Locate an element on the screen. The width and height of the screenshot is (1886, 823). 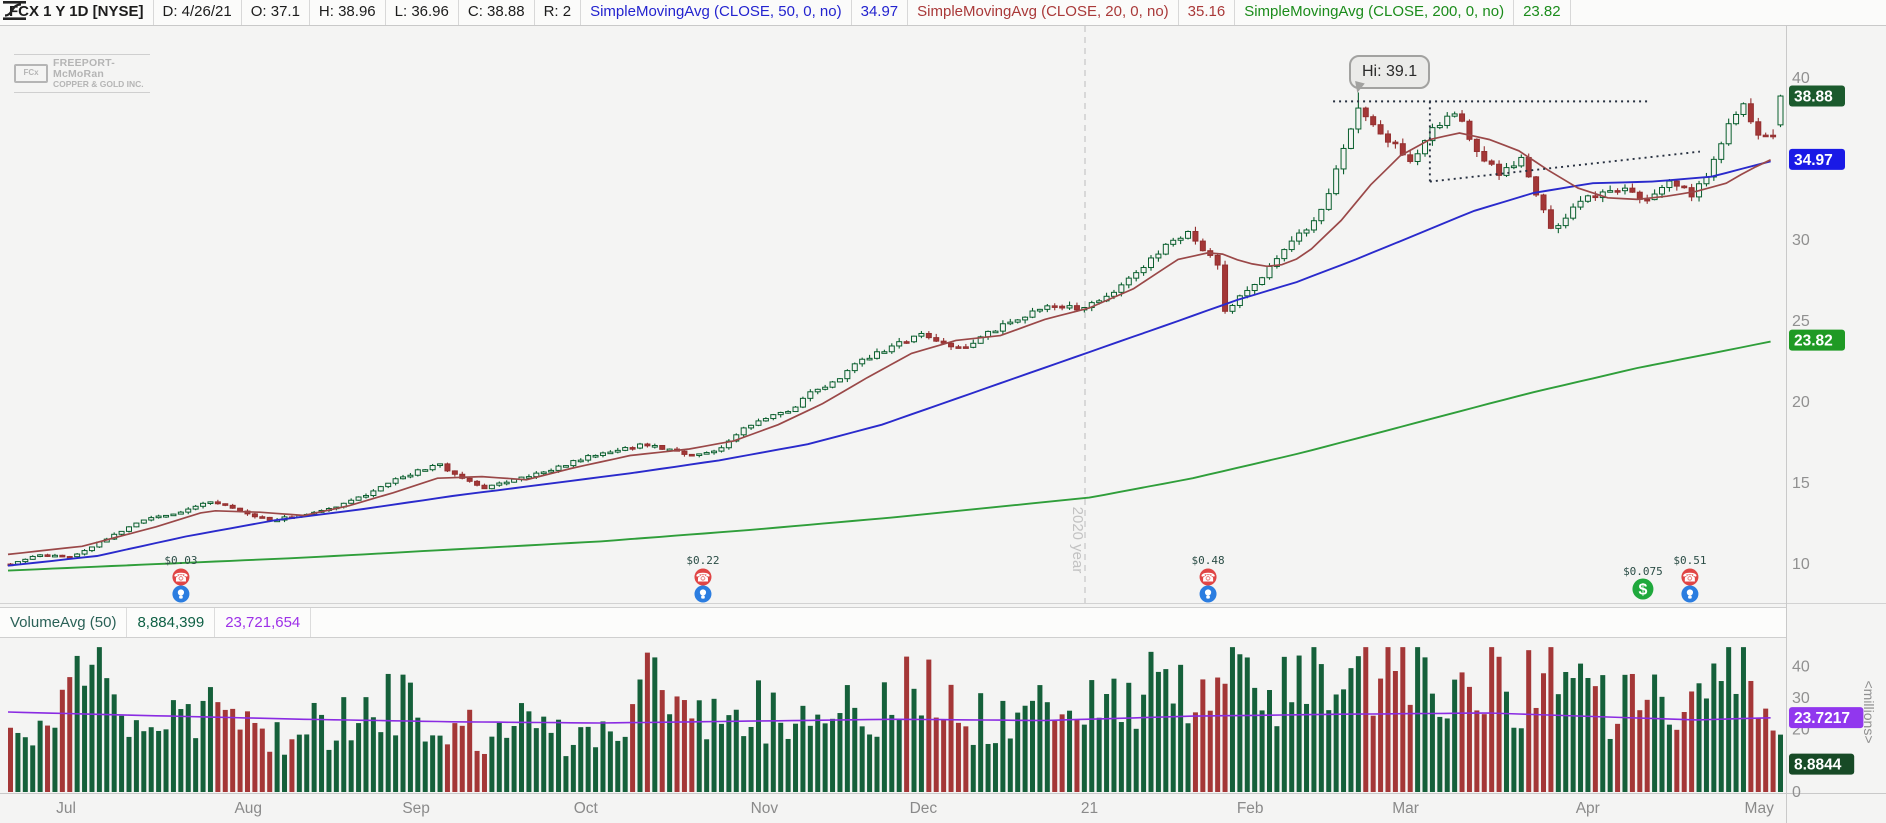
volume-badge-value: 23.7217 is located at coordinates (1822, 718).